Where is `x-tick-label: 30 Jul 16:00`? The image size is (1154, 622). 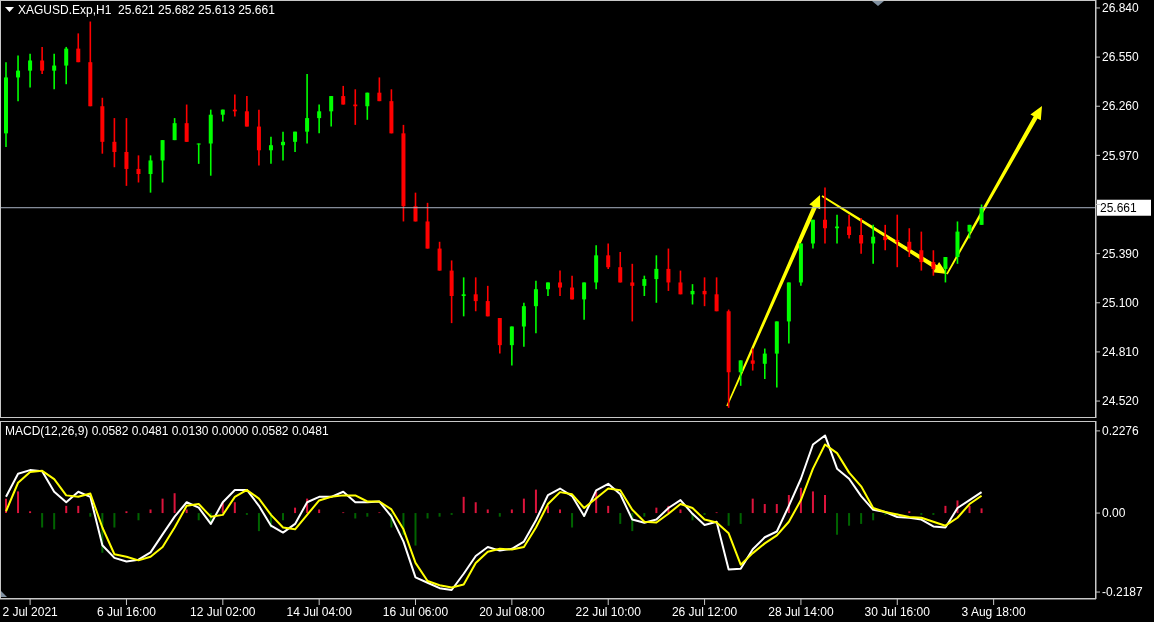
x-tick-label: 30 Jul 16:00 is located at coordinates (897, 611).